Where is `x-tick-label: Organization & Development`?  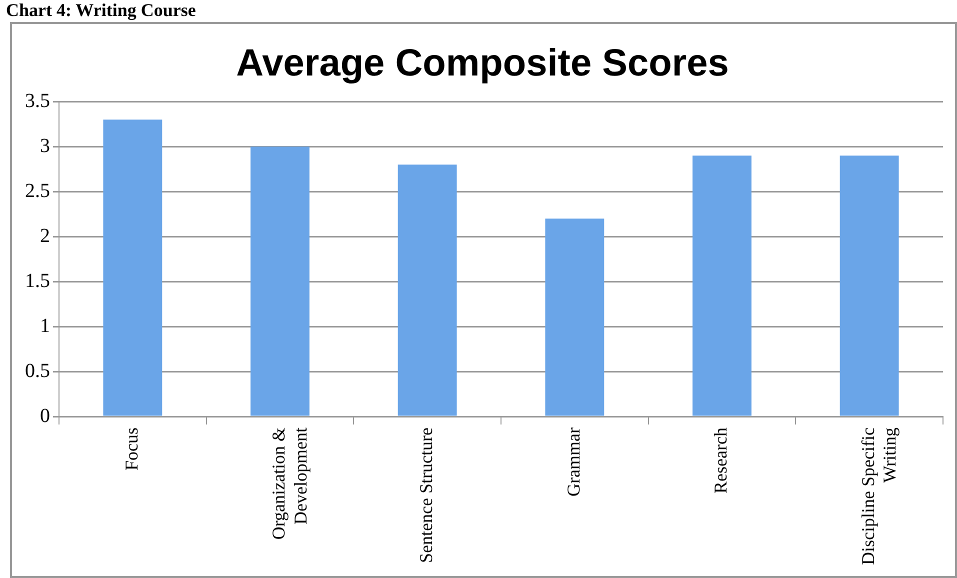 x-tick-label: Organization & Development is located at coordinates (289, 484).